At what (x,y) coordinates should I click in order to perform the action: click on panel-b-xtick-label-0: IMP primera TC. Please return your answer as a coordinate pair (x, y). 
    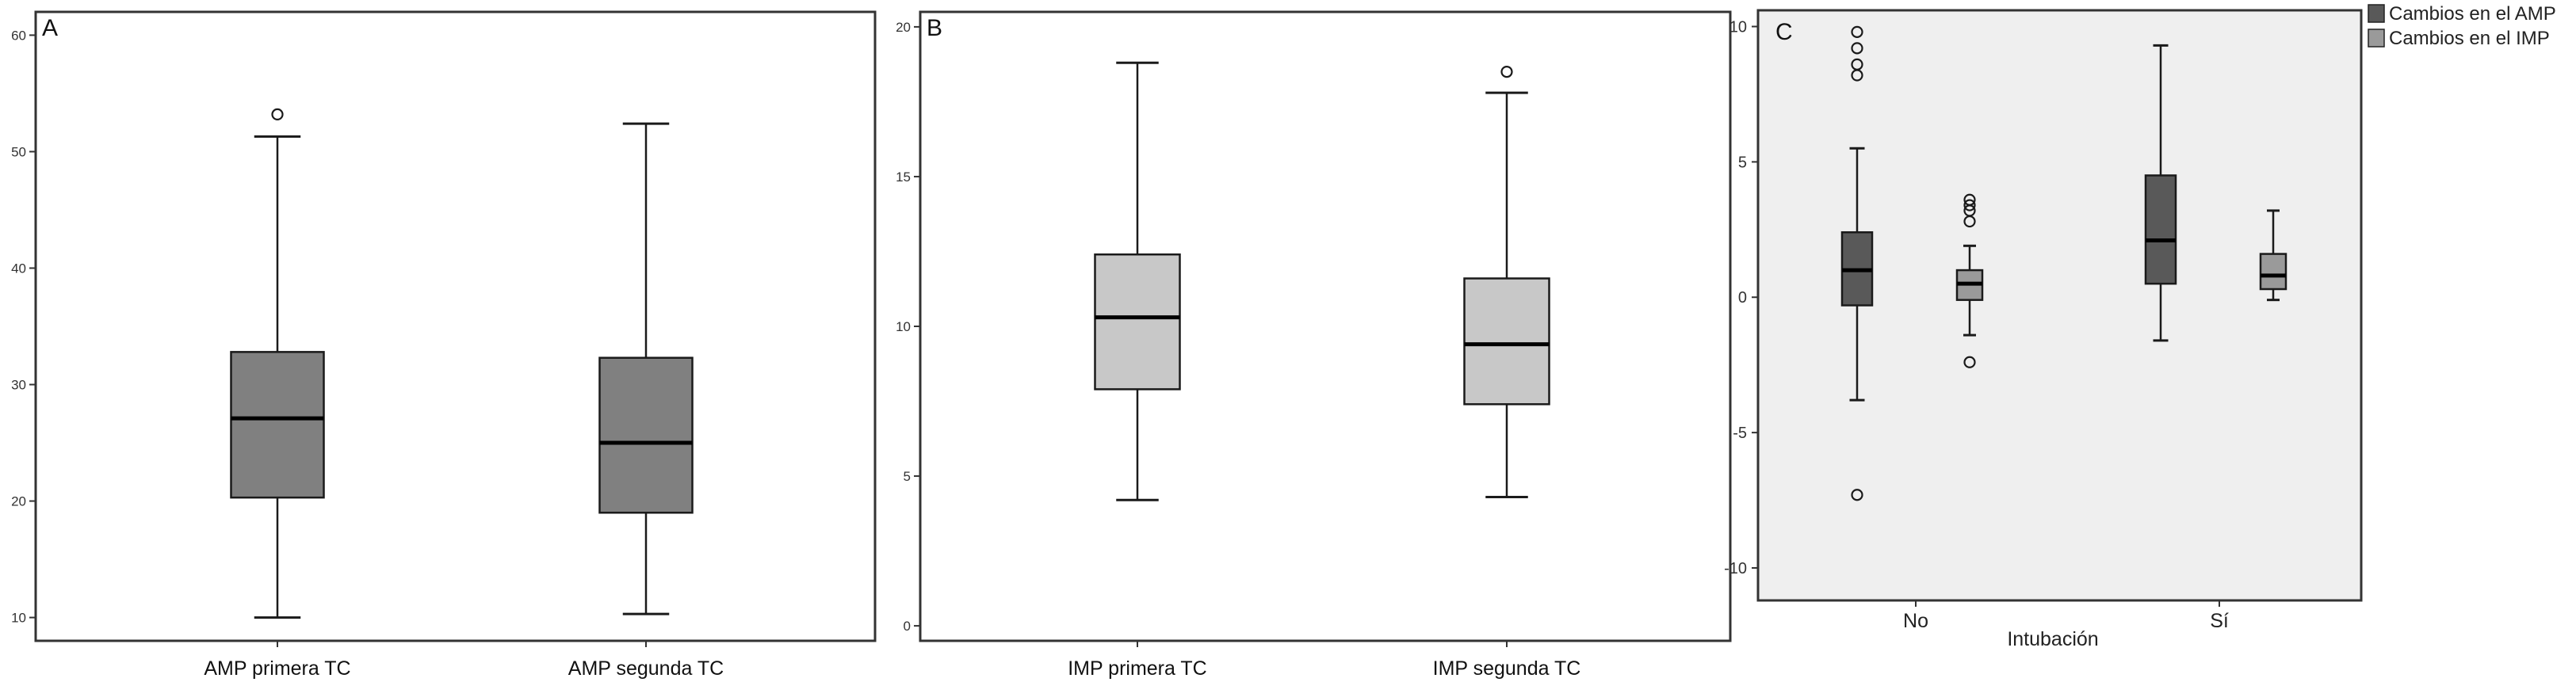
    Looking at the image, I should click on (1137, 669).